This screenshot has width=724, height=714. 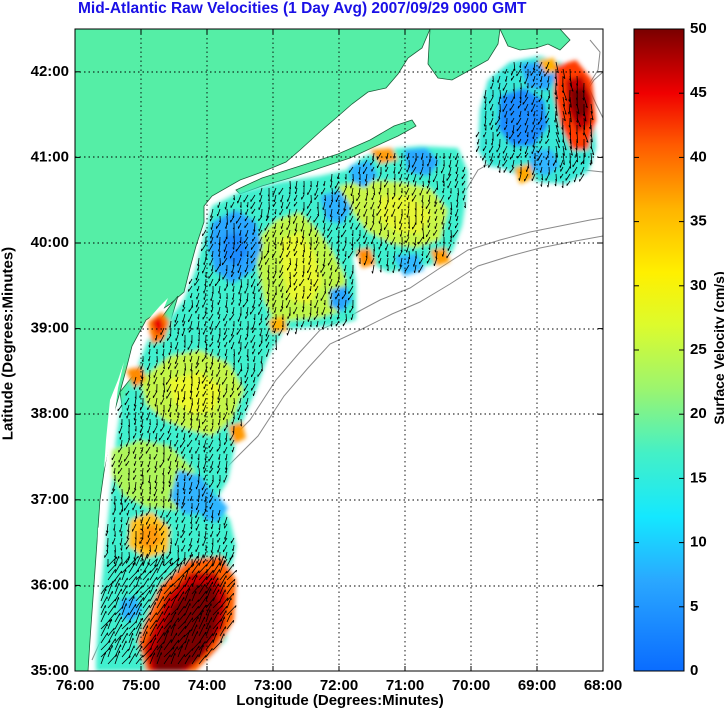 I want to click on x-tick-label: 70:00, so click(x=471, y=685).